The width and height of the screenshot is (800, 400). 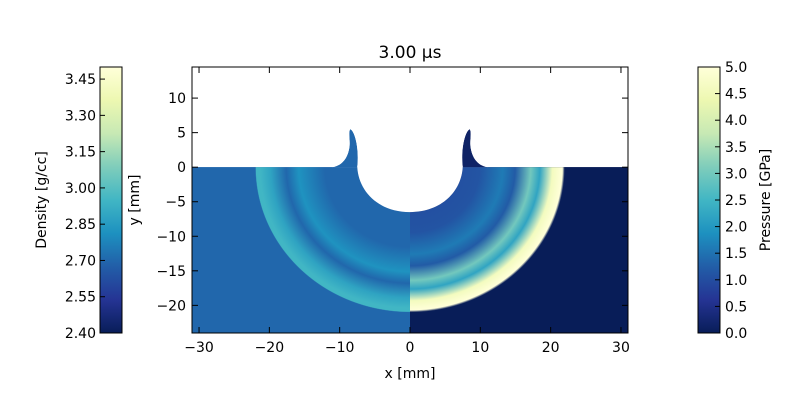 I want to click on colorbar-tick-label: 0.5, so click(x=736, y=307).